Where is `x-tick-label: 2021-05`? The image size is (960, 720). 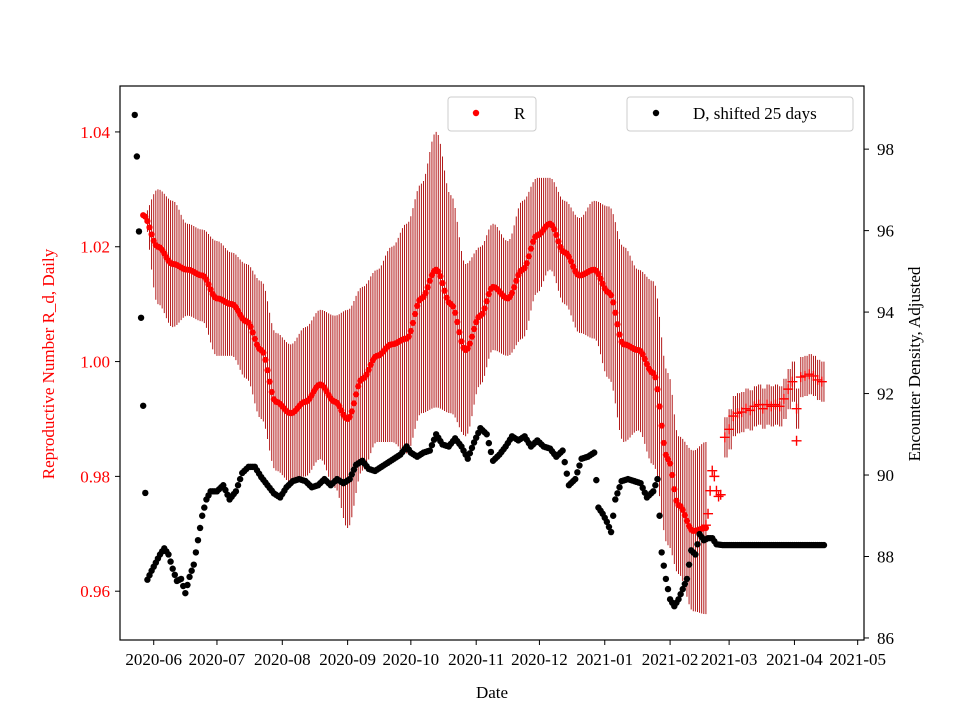 x-tick-label: 2021-05 is located at coordinates (857, 659).